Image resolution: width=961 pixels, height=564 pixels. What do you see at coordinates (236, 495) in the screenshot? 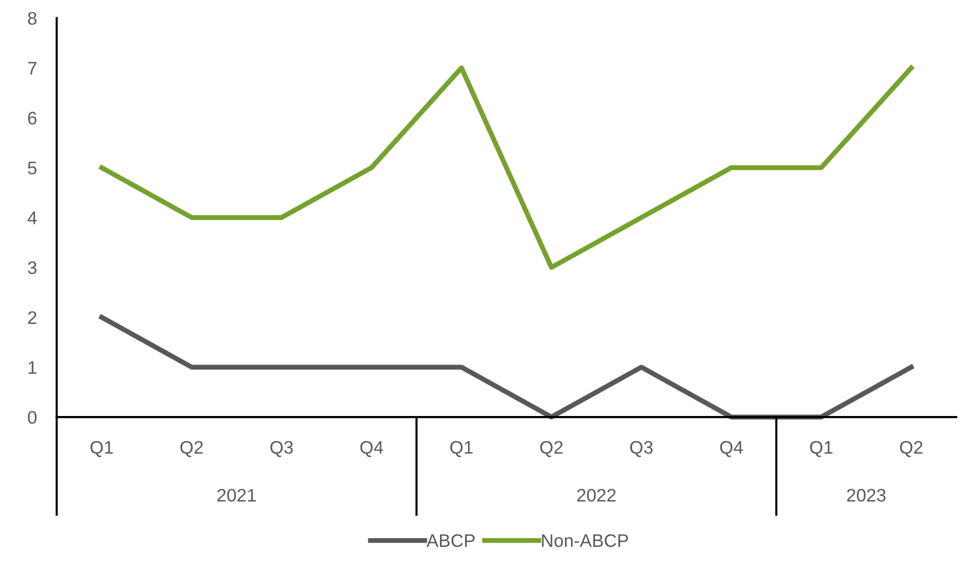
I see `text: 2021` at bounding box center [236, 495].